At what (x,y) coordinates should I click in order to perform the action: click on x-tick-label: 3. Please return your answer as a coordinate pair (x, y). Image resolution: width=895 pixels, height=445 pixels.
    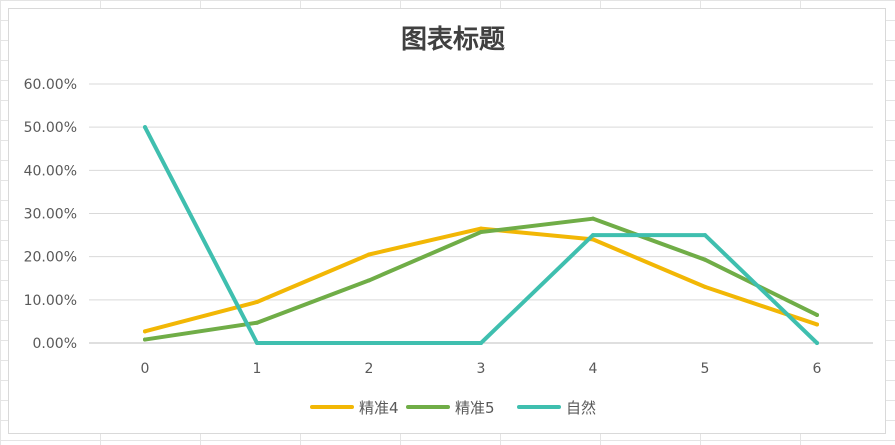
    Looking at the image, I should click on (481, 369).